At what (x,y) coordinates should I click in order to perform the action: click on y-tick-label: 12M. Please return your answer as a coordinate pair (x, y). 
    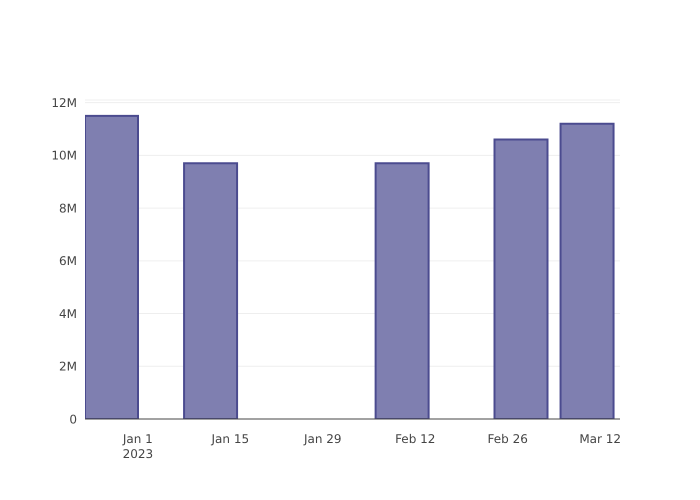
    Looking at the image, I should click on (64, 103).